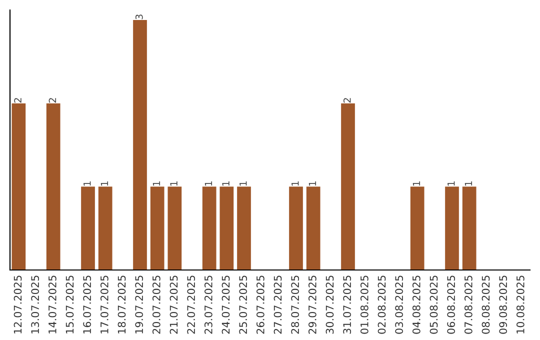 Image resolution: width=540 pixels, height=340 pixels. Describe the element at coordinates (35, 305) in the screenshot. I see `x-tick-label: 13.07.2025` at that location.